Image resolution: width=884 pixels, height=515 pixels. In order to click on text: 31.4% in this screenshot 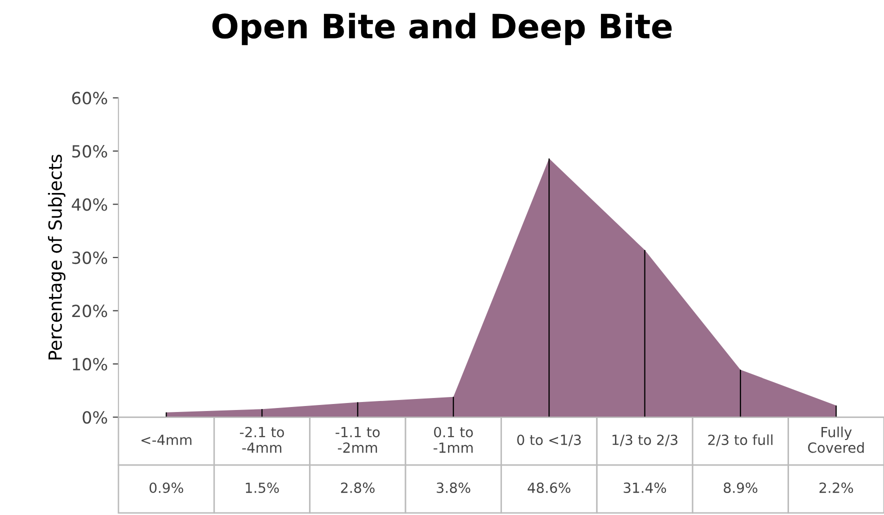, I will do `click(645, 488)`.